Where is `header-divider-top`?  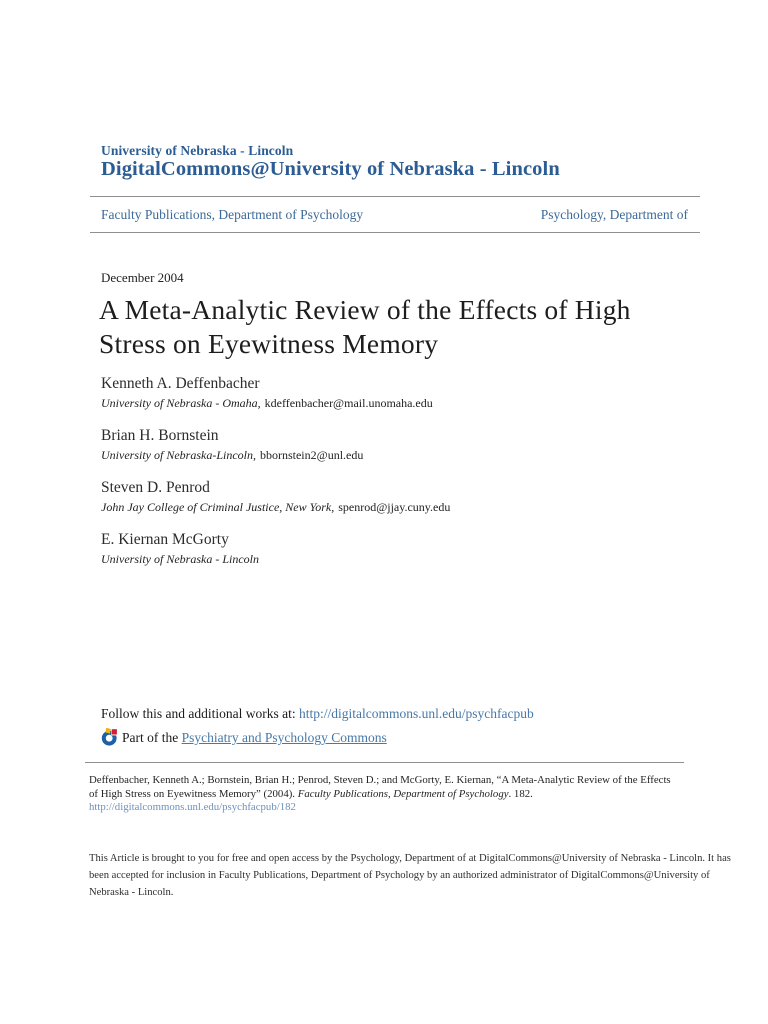 header-divider-top is located at coordinates (395, 196).